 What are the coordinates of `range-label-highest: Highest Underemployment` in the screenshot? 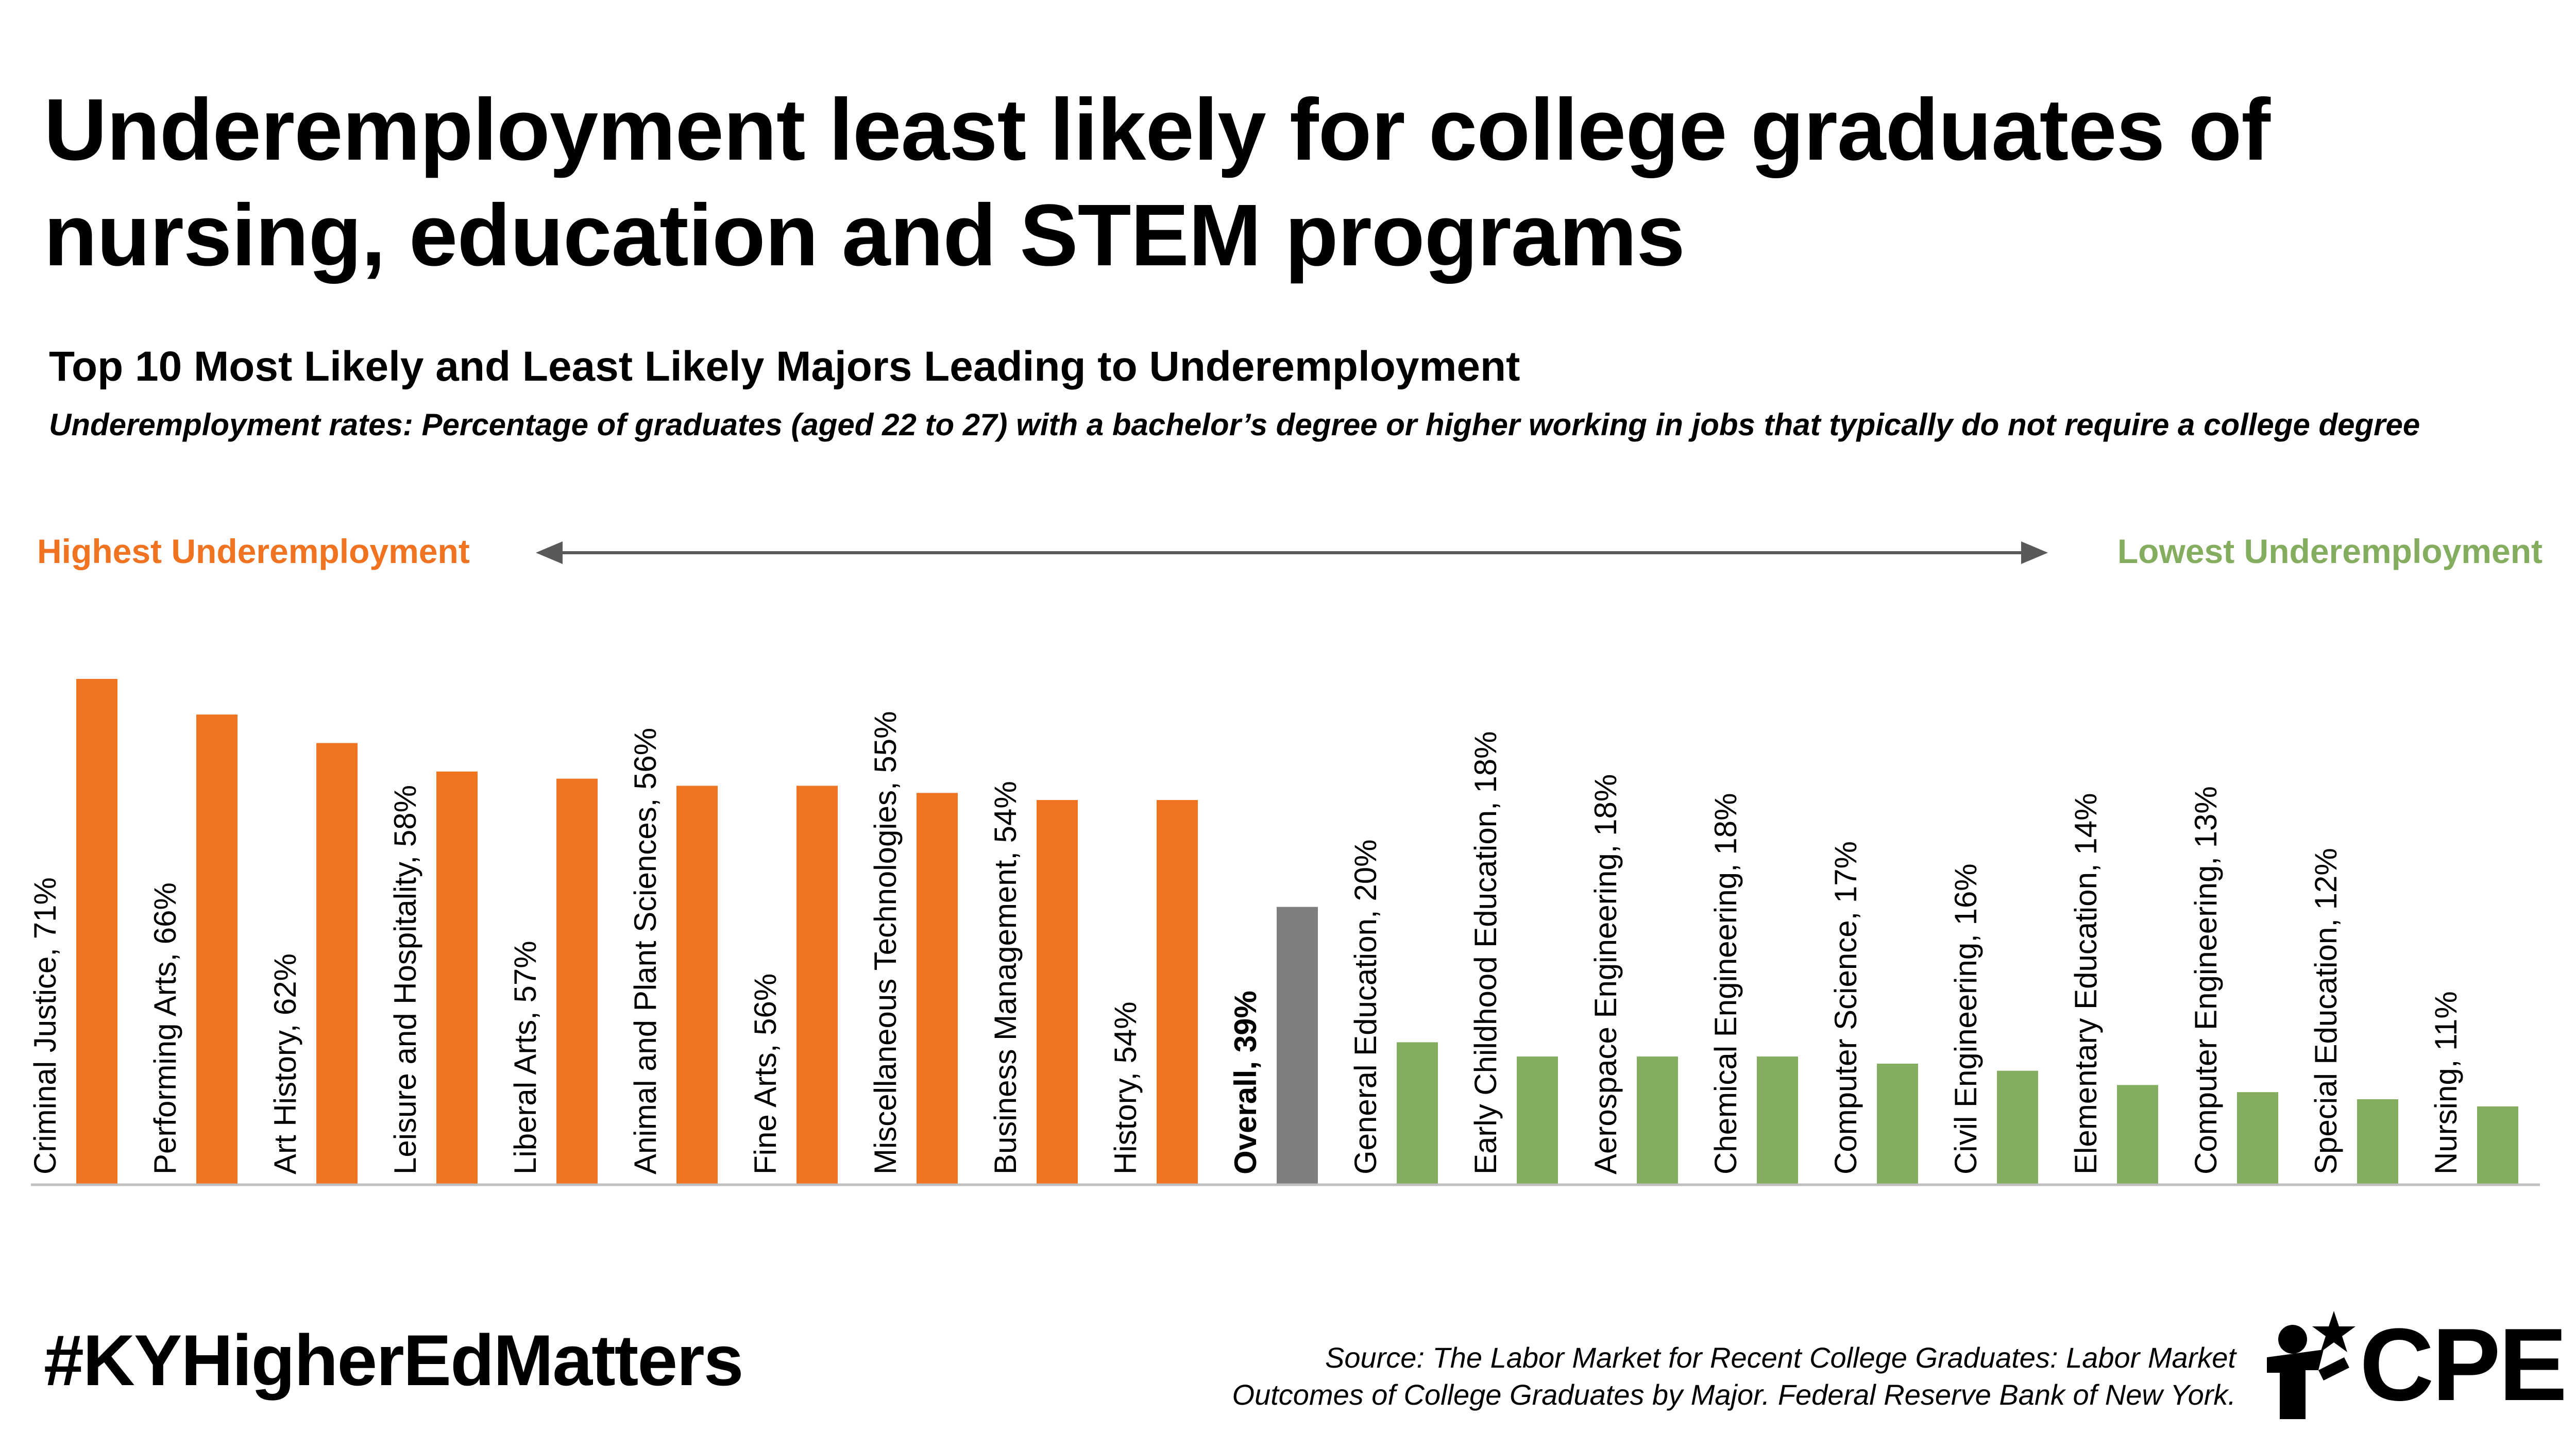 It's located at (253, 551).